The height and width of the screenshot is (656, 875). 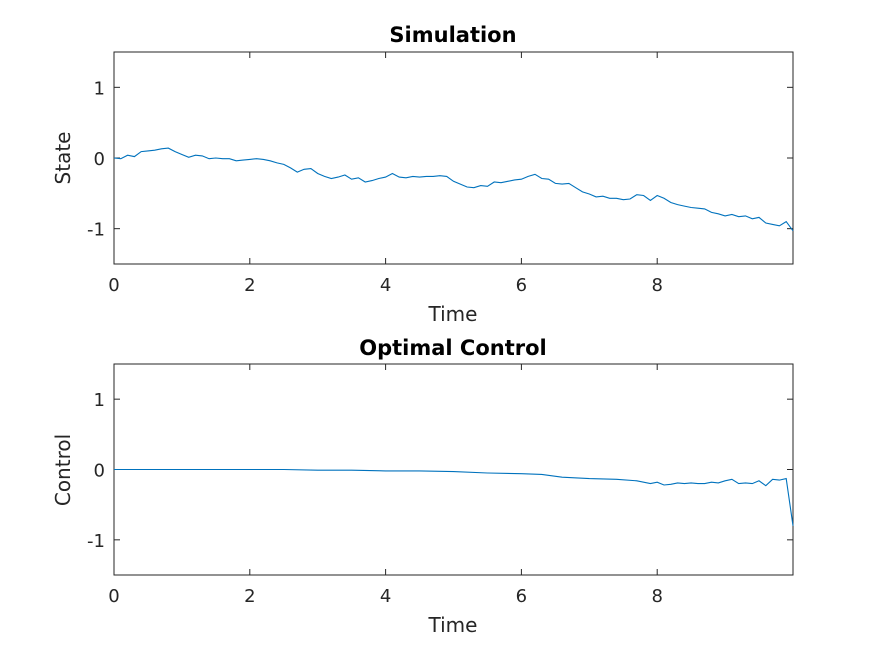 I want to click on simulation-x-tick-label: 2, so click(x=249, y=285).